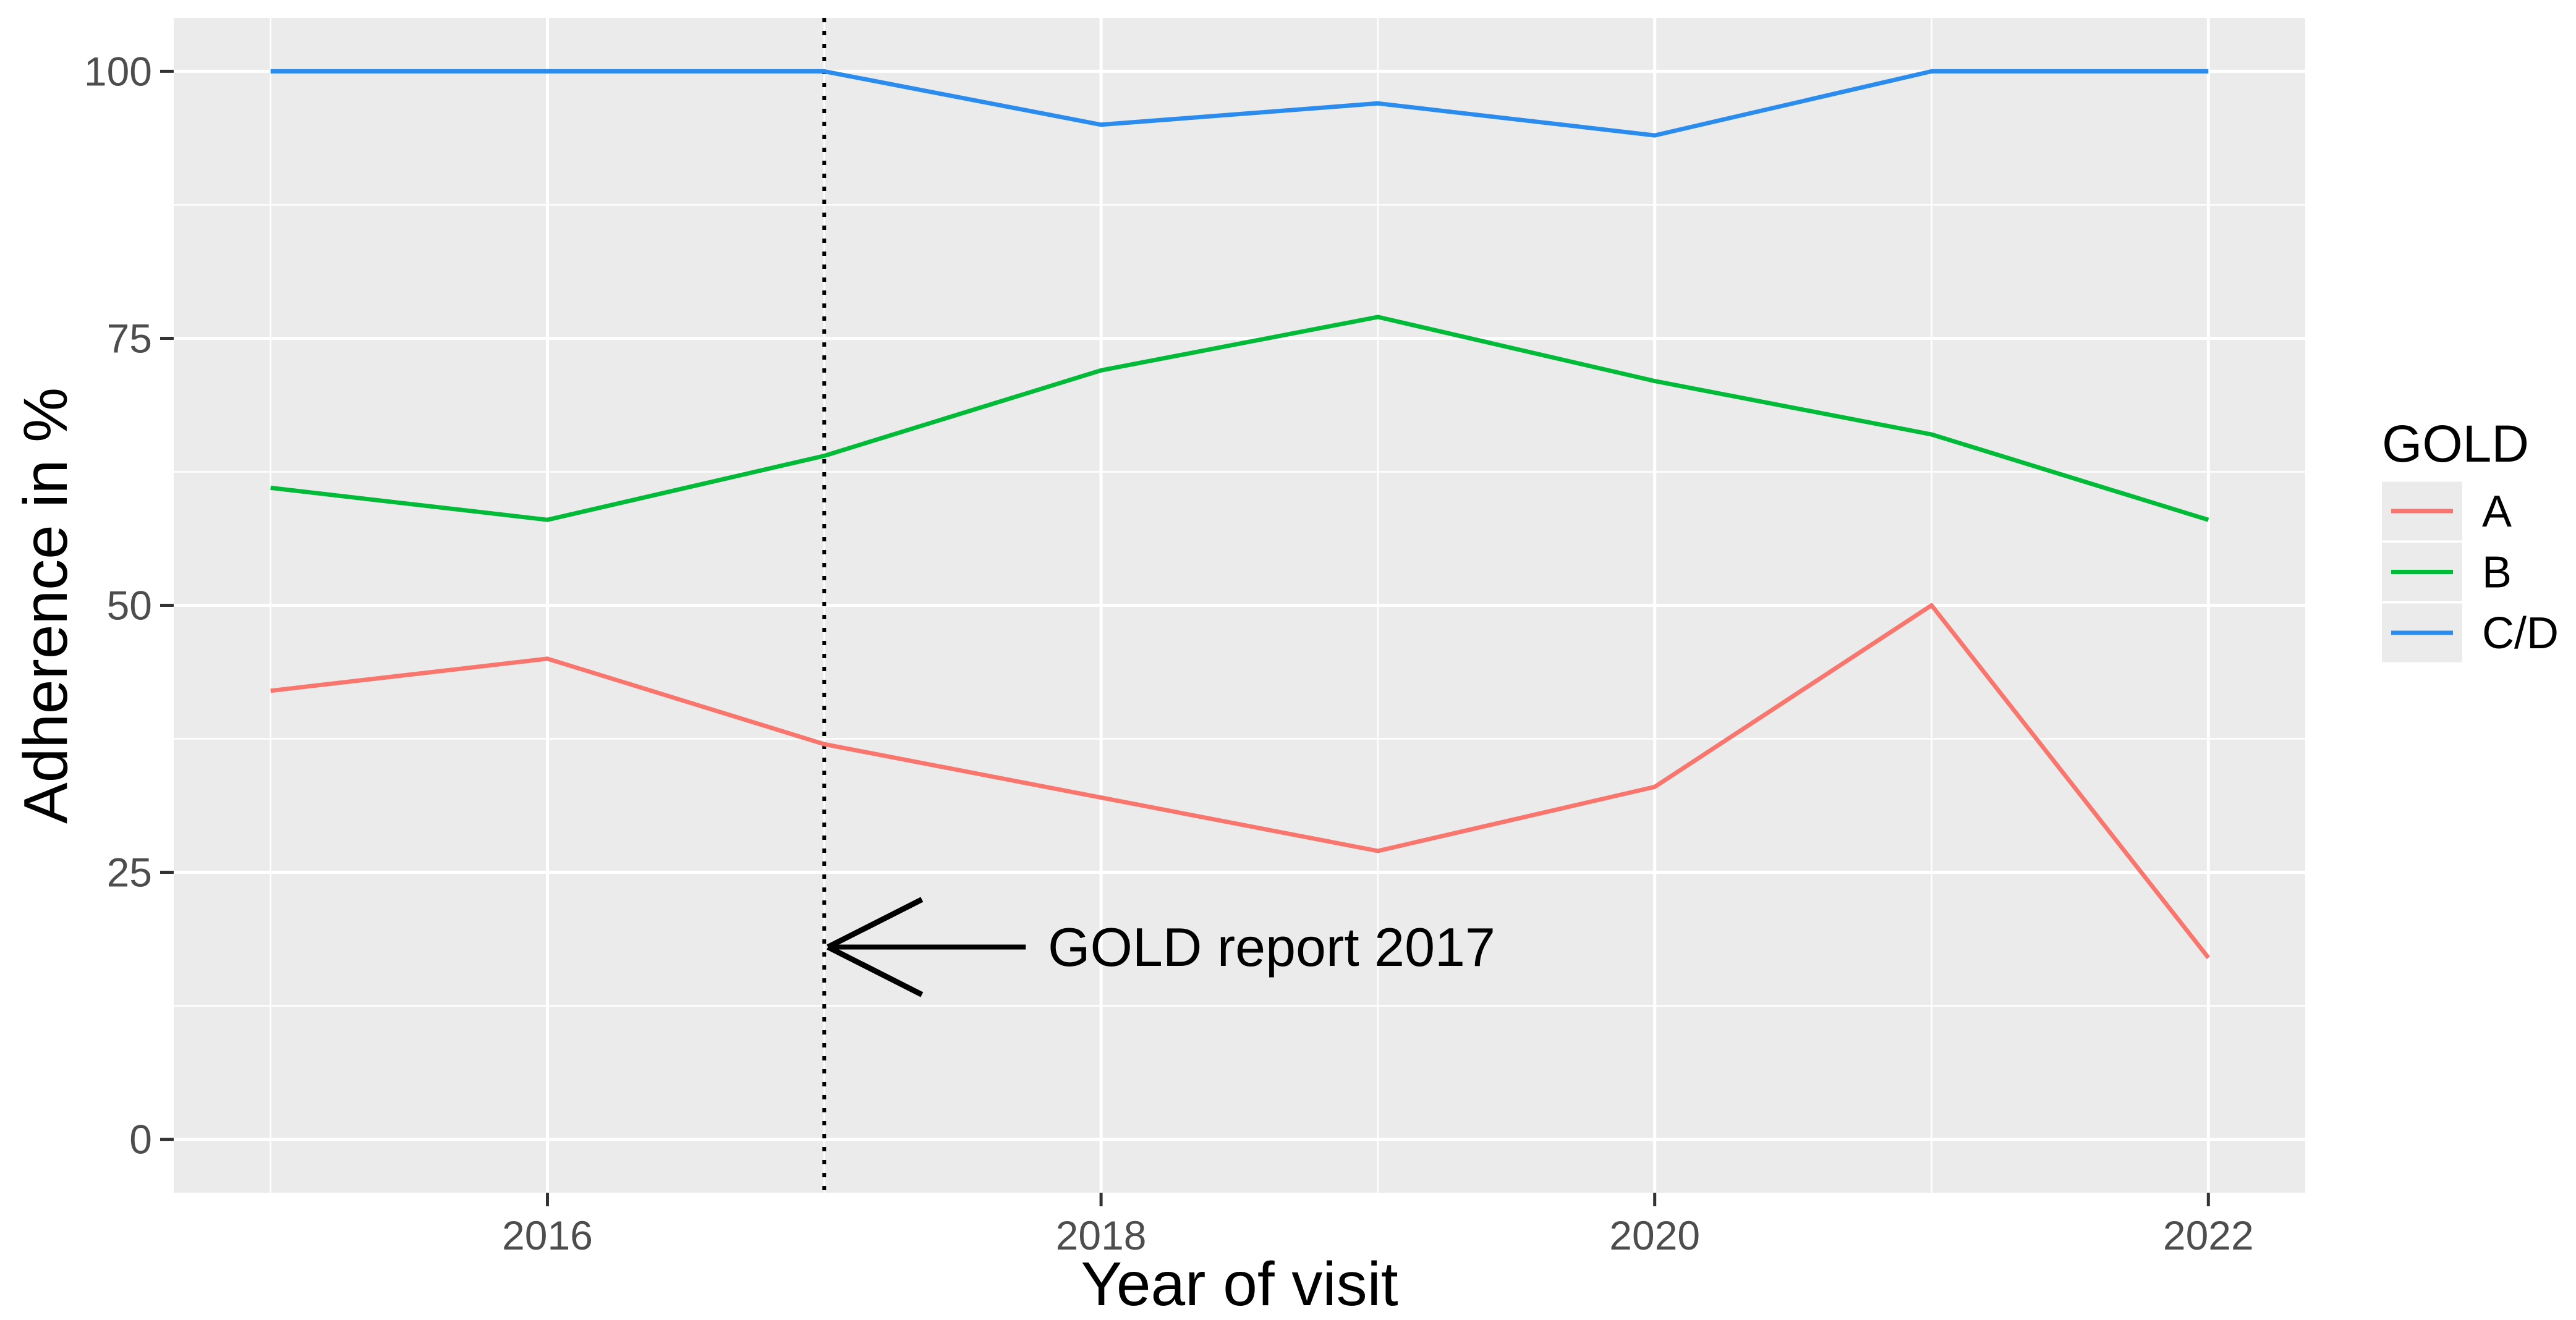 The width and height of the screenshot is (2576, 1320). What do you see at coordinates (875, 923) in the screenshot?
I see `arrow-barb-upper` at bounding box center [875, 923].